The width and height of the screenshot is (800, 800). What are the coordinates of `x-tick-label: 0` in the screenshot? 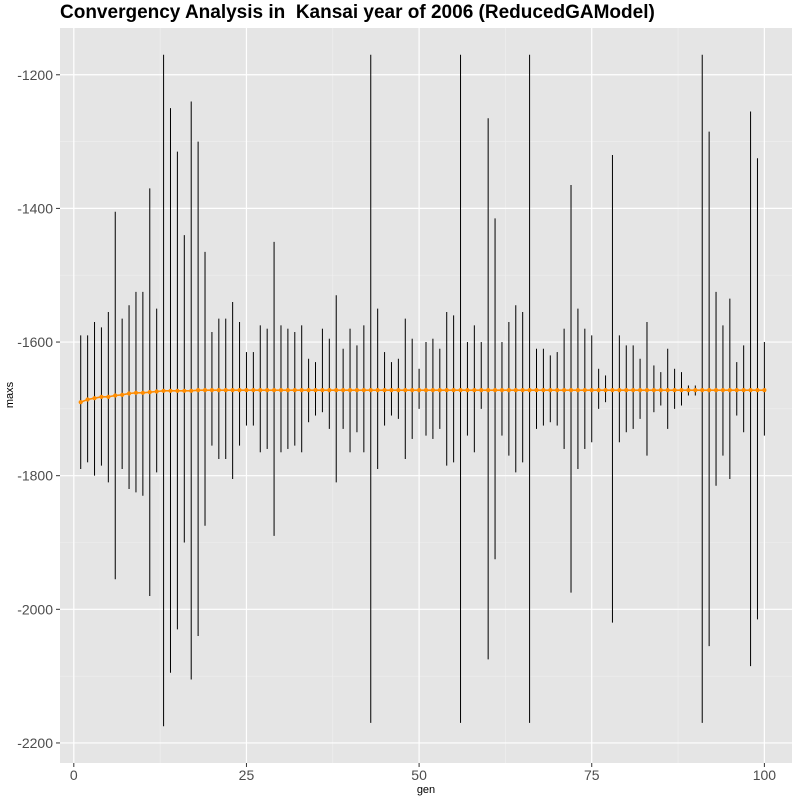 It's located at (74, 775).